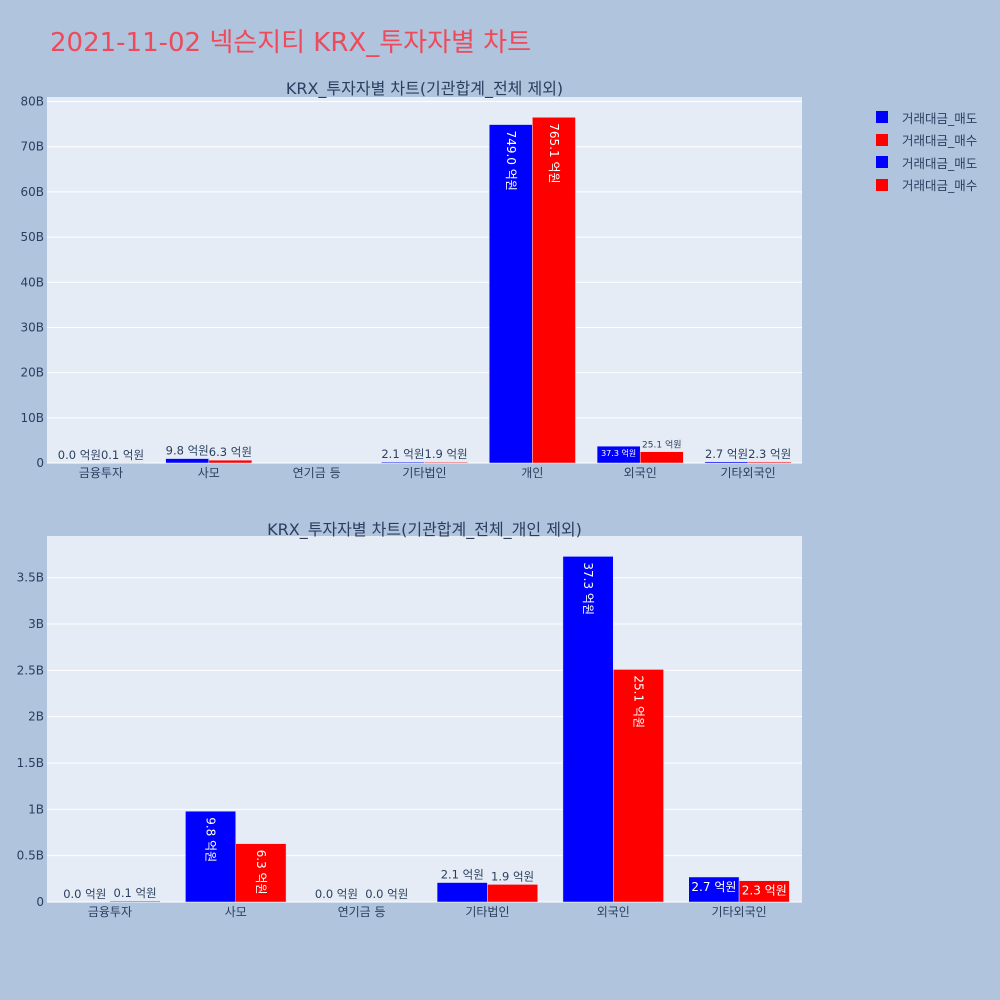  What do you see at coordinates (32, 327) in the screenshot?
I see `y-tick-label: 30B` at bounding box center [32, 327].